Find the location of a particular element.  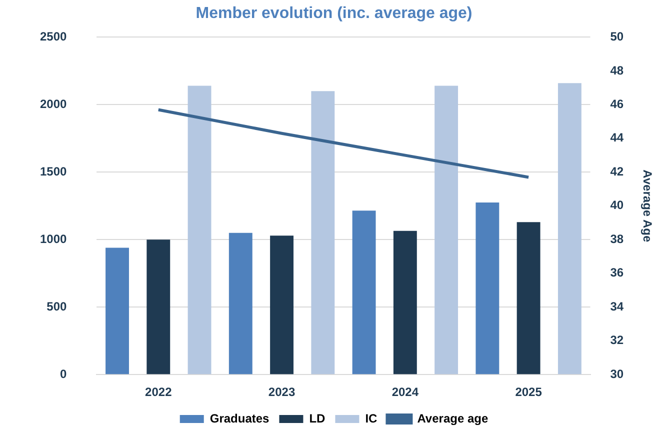

y2-tick-label: 42 is located at coordinates (617, 171).